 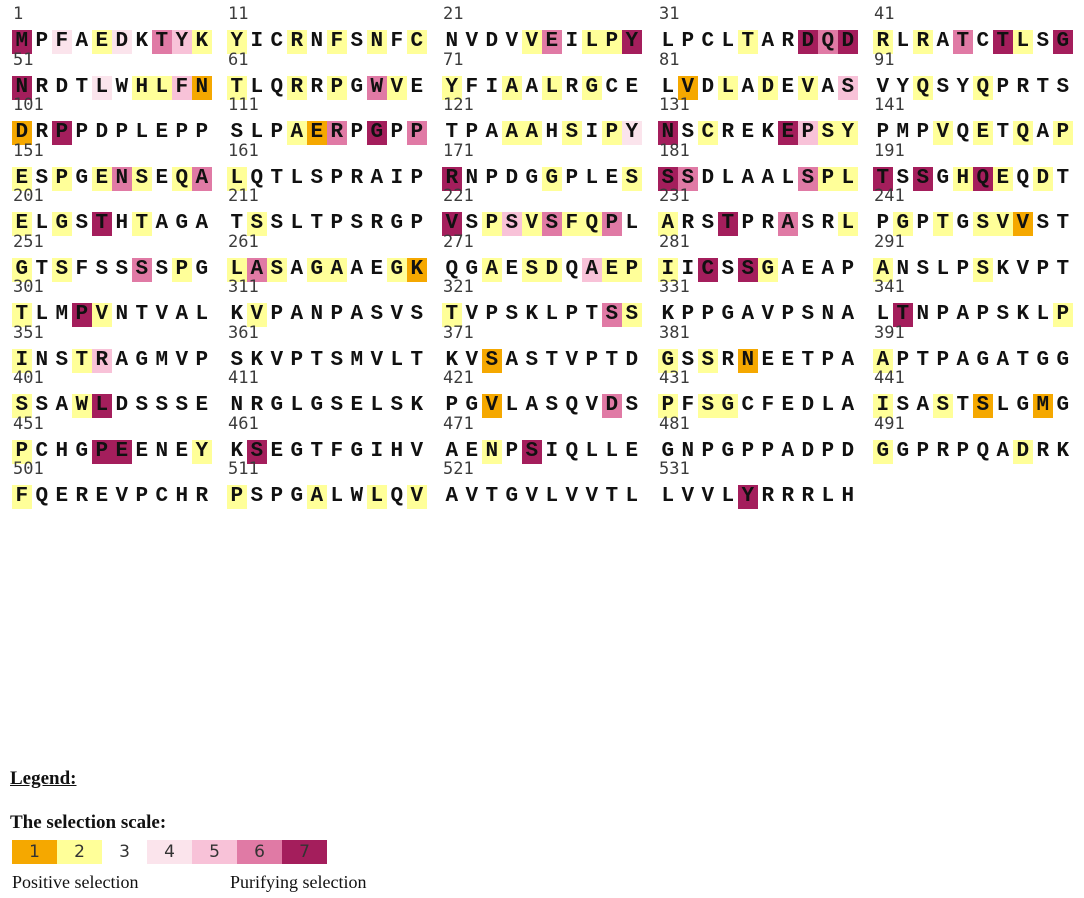 What do you see at coordinates (768, 133) in the screenshot?
I see `residue: K` at bounding box center [768, 133].